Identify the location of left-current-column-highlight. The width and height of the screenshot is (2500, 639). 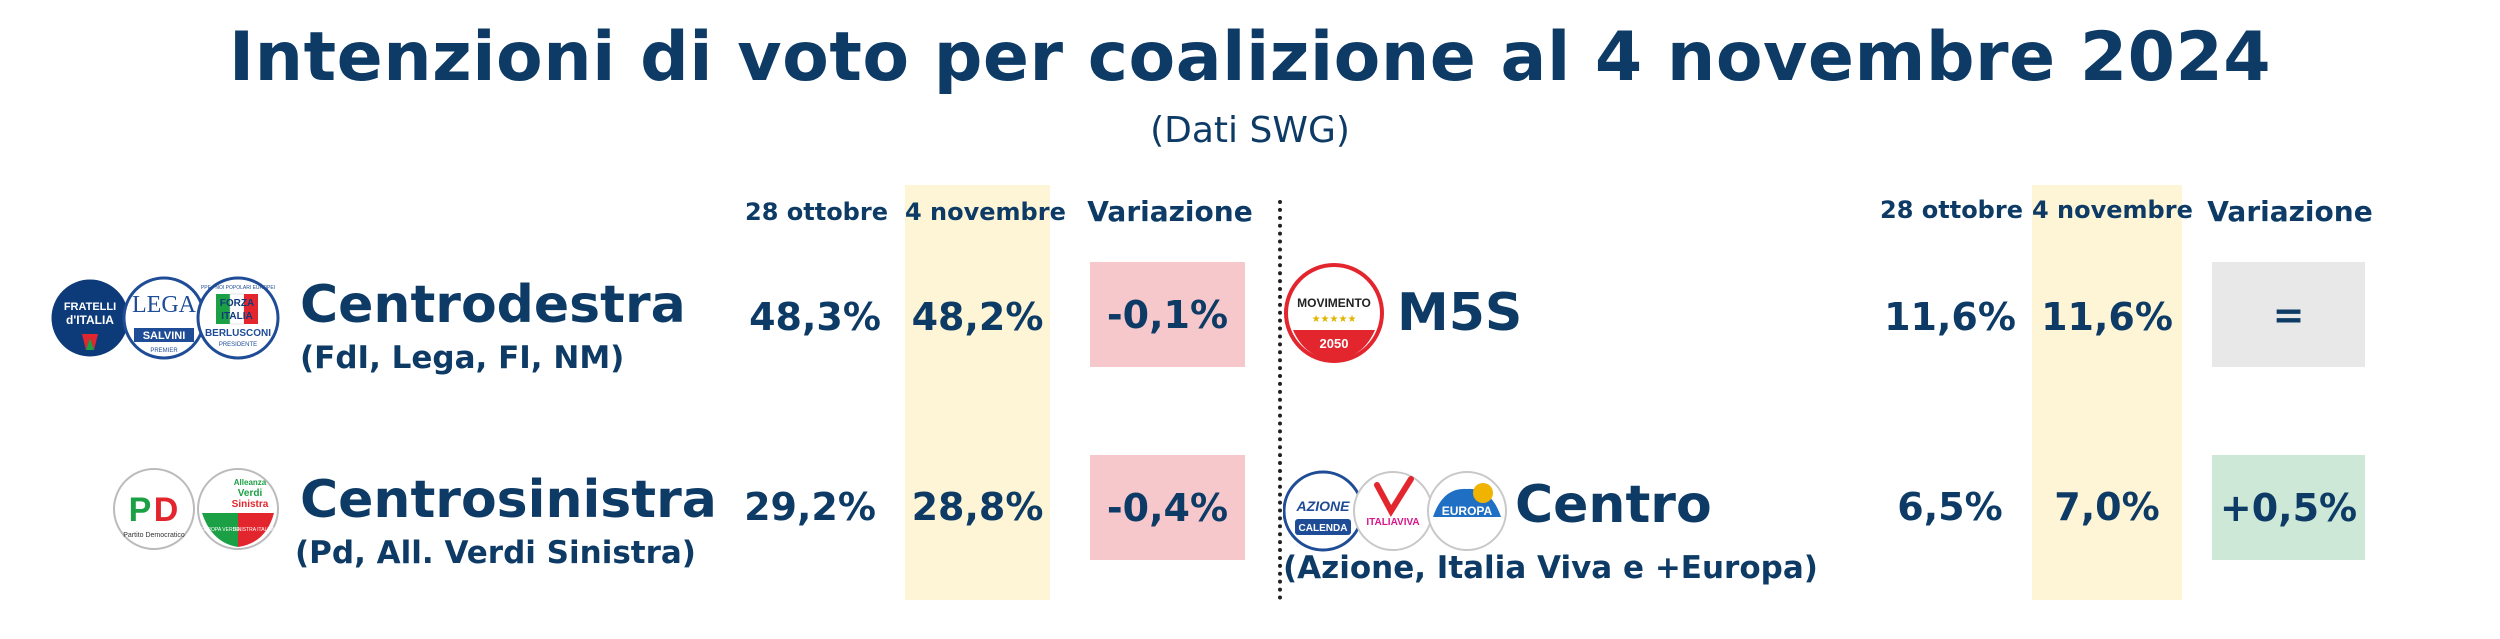
(977, 392).